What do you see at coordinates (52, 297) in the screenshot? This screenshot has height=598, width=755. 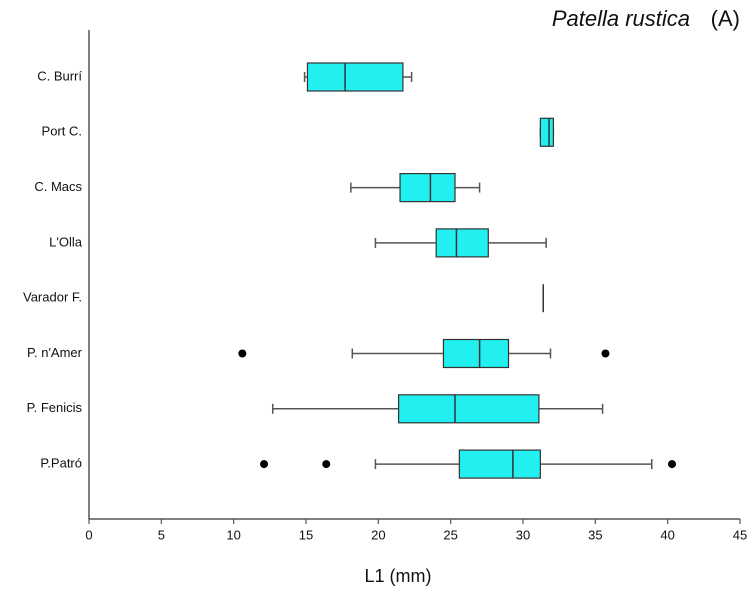 I see `y-tick-label: Varador F.` at bounding box center [52, 297].